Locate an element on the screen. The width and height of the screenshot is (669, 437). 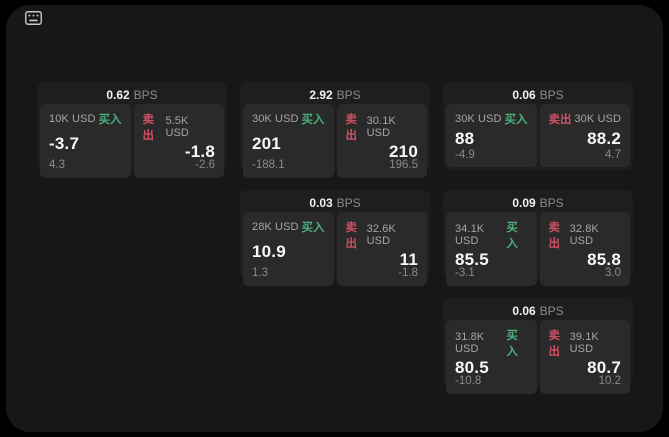
sell-price: 88.2 is located at coordinates (604, 138).